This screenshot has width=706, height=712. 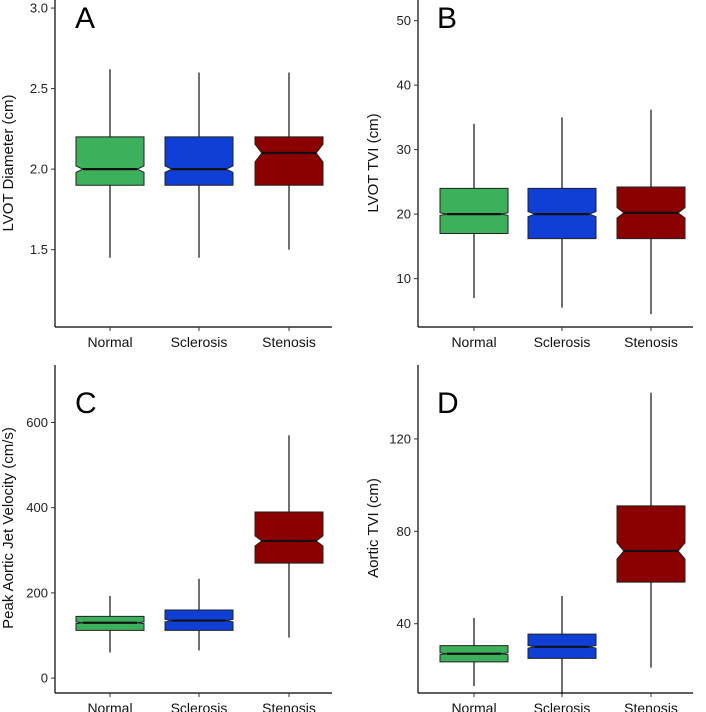 What do you see at coordinates (404, 278) in the screenshot?
I see `y-tick-label: 10` at bounding box center [404, 278].